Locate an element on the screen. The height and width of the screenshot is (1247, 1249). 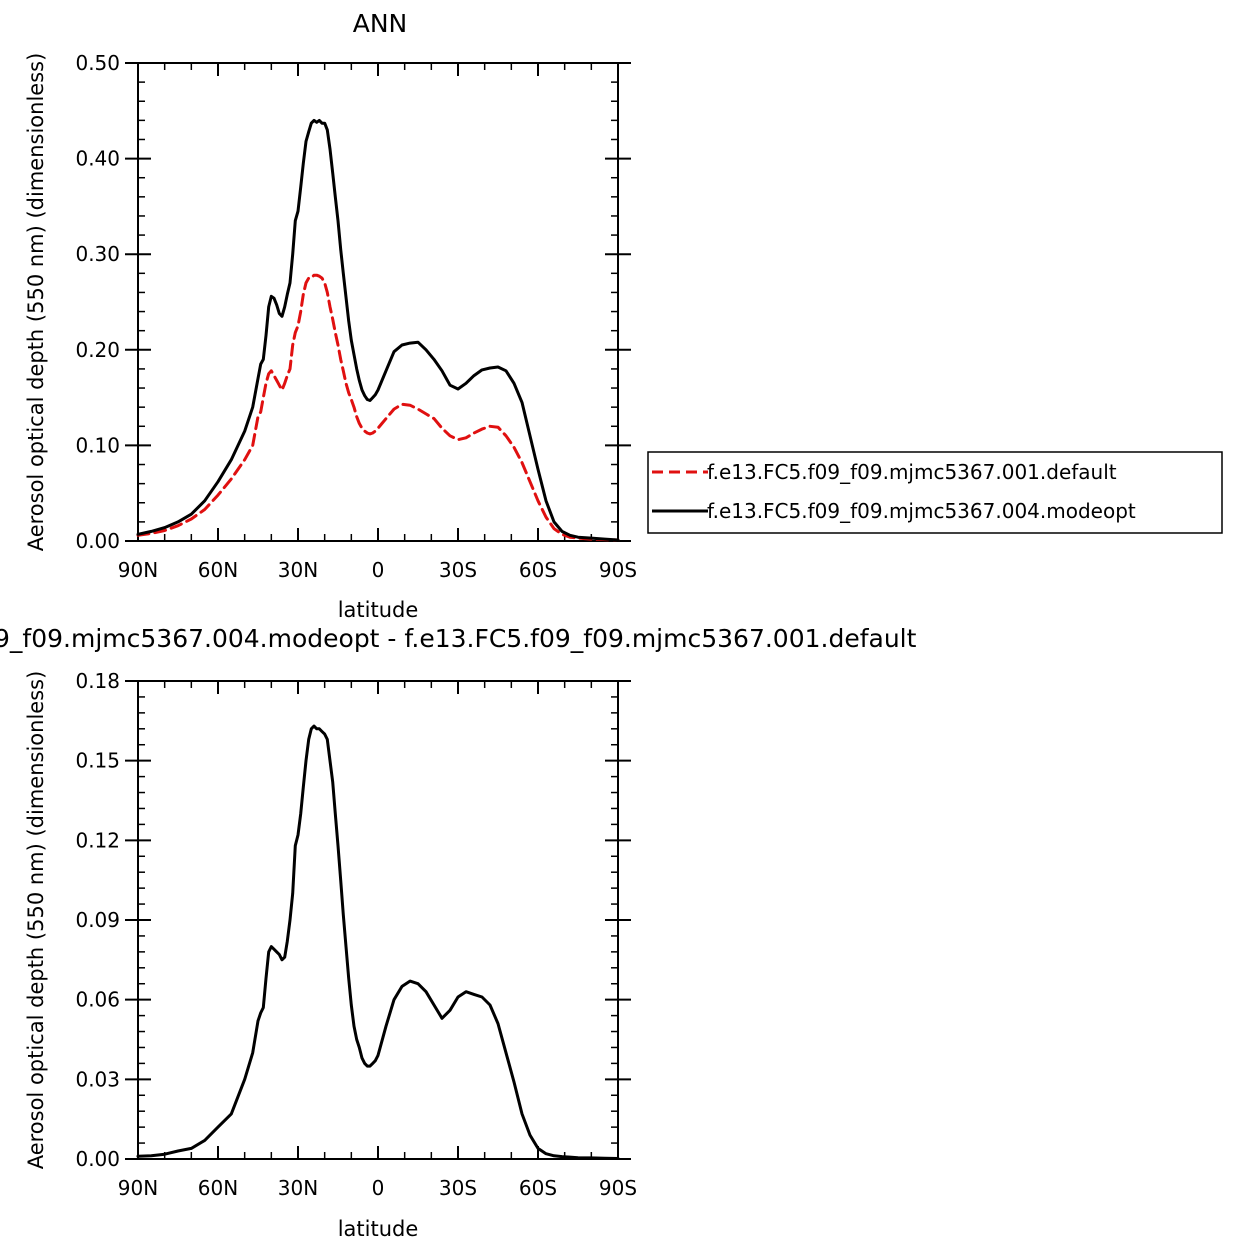
top-xtick-label: 0 is located at coordinates (378, 570).